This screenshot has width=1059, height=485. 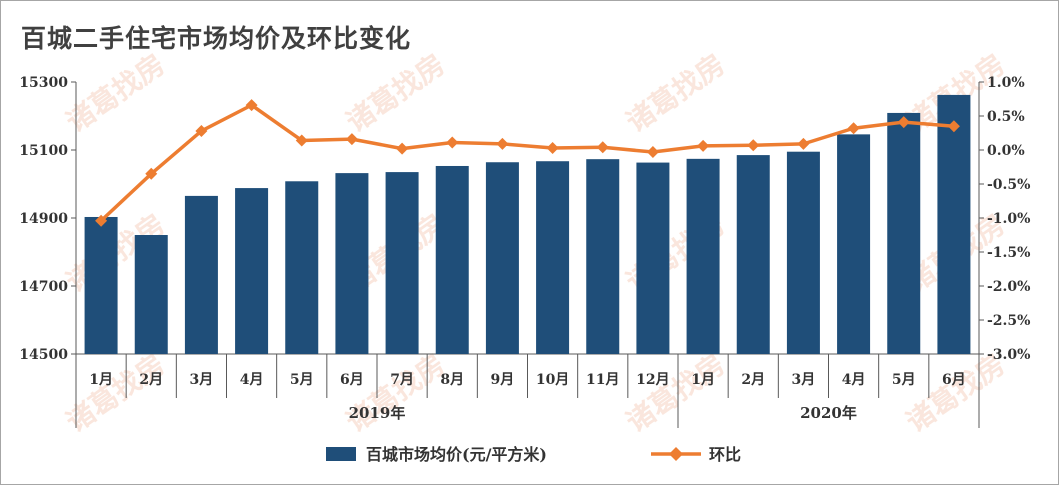 What do you see at coordinates (1006, 151) in the screenshot?
I see `right-tick-label: 0.0%` at bounding box center [1006, 151].